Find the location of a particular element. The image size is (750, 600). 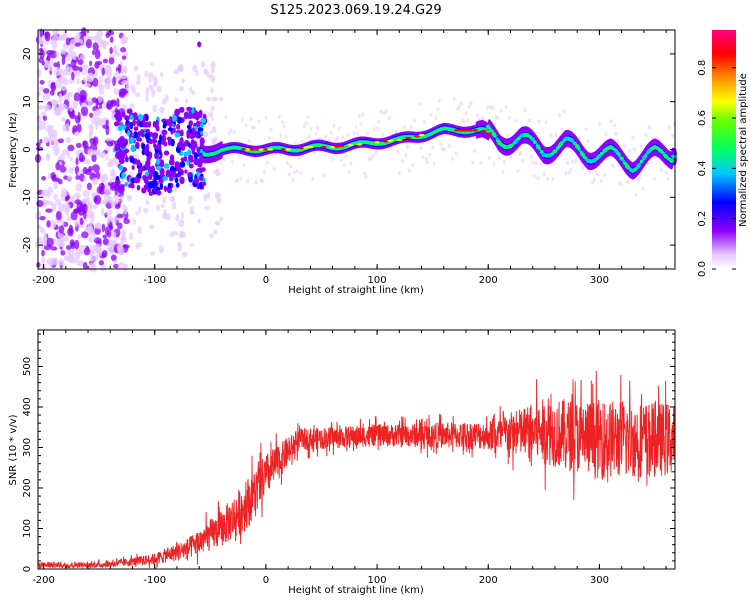

colorbar-tick-label: 0.6 is located at coordinates (702, 118).